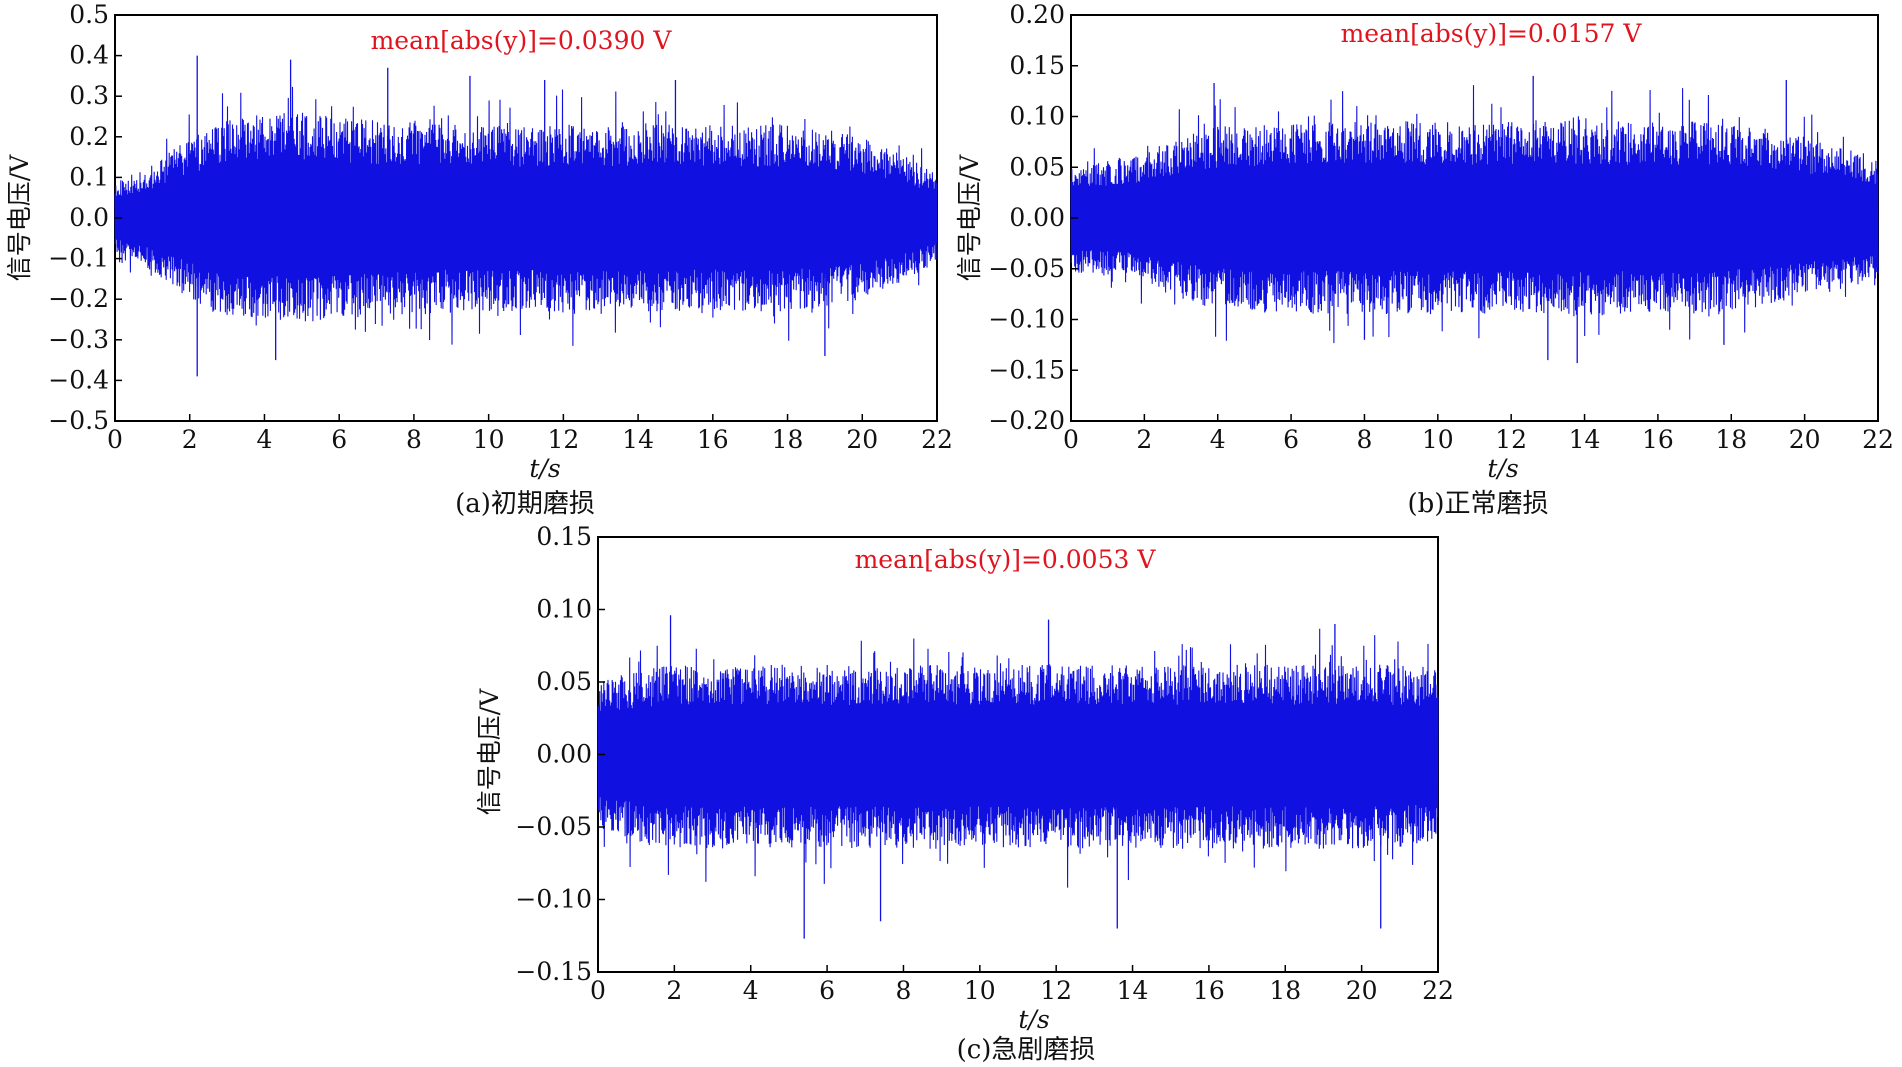 The image size is (1902, 1067). What do you see at coordinates (78, 258) in the screenshot?
I see `y-tick-label: −0.1` at bounding box center [78, 258].